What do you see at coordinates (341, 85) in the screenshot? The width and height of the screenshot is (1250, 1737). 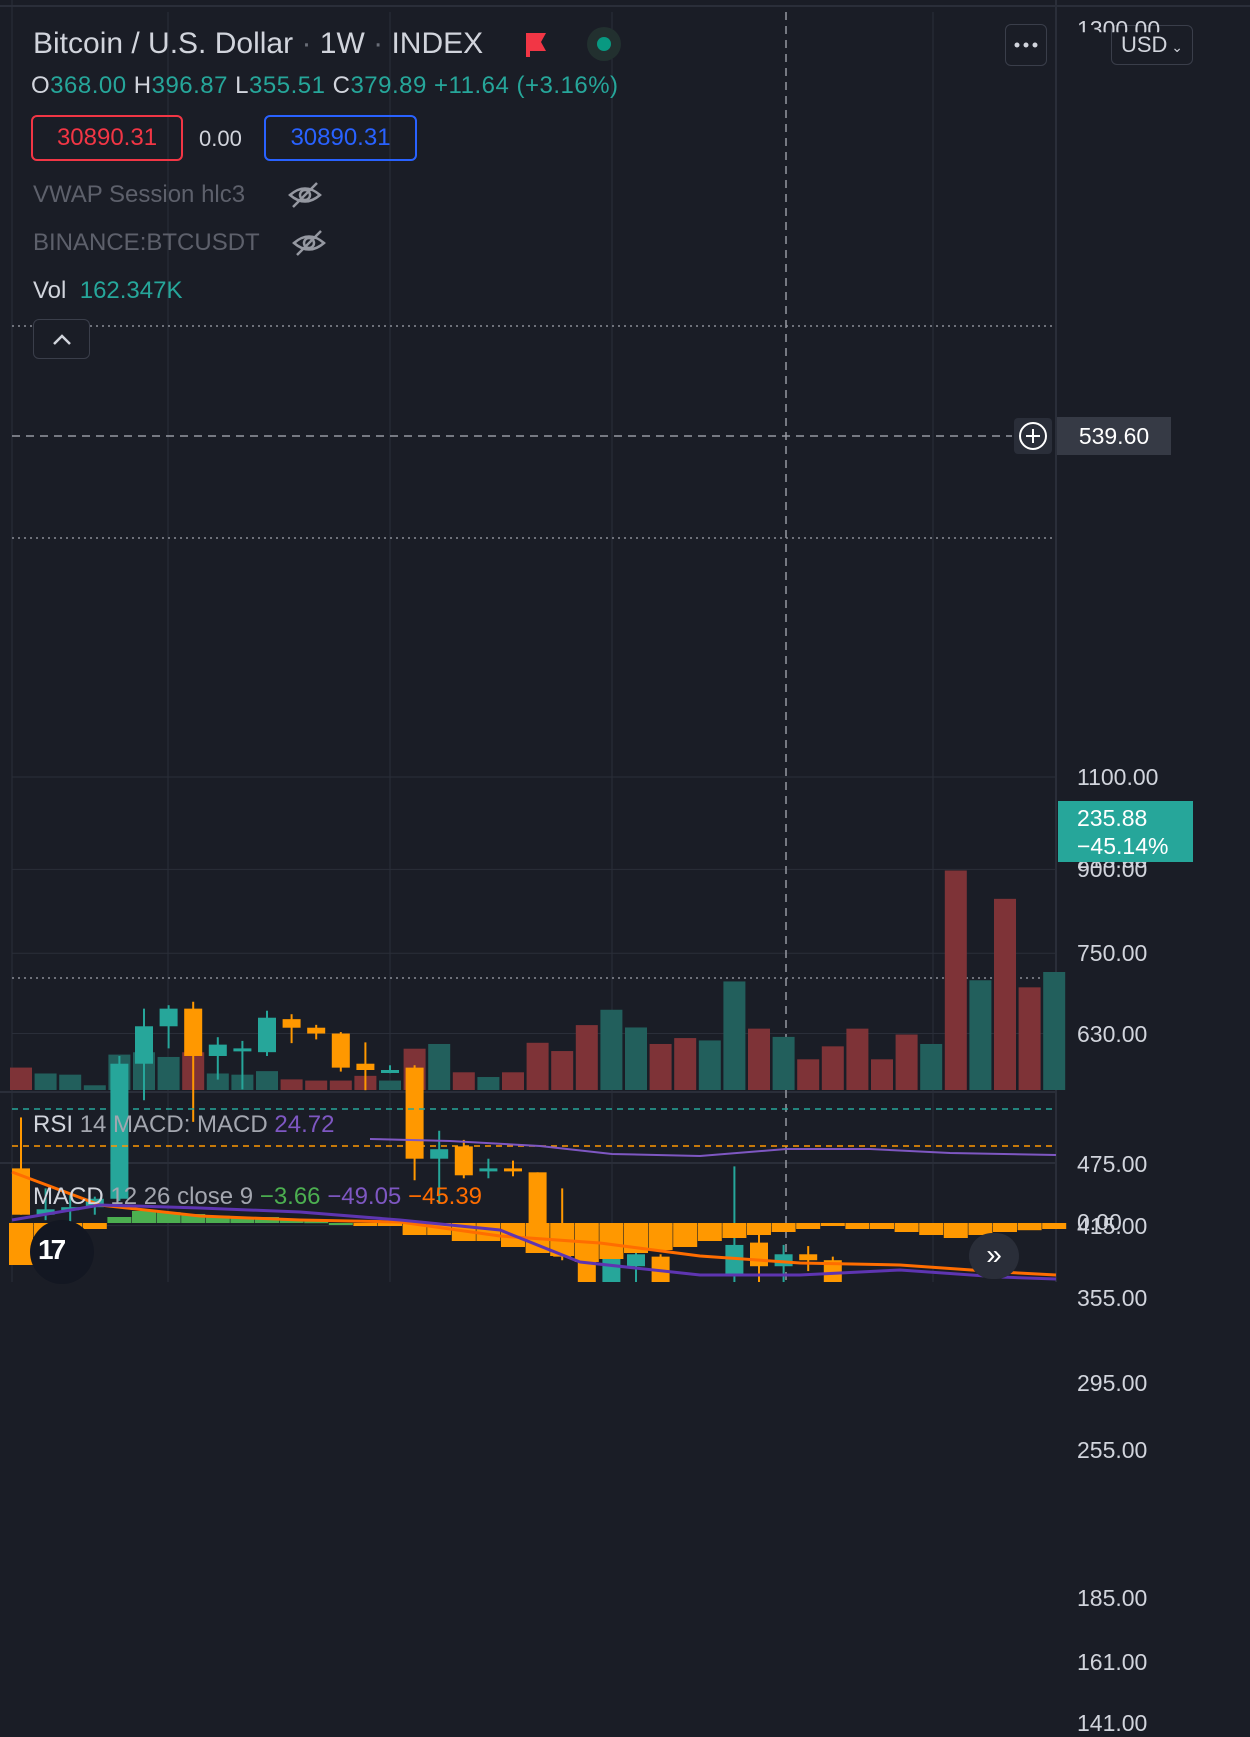 I see `close-label: C` at bounding box center [341, 85].